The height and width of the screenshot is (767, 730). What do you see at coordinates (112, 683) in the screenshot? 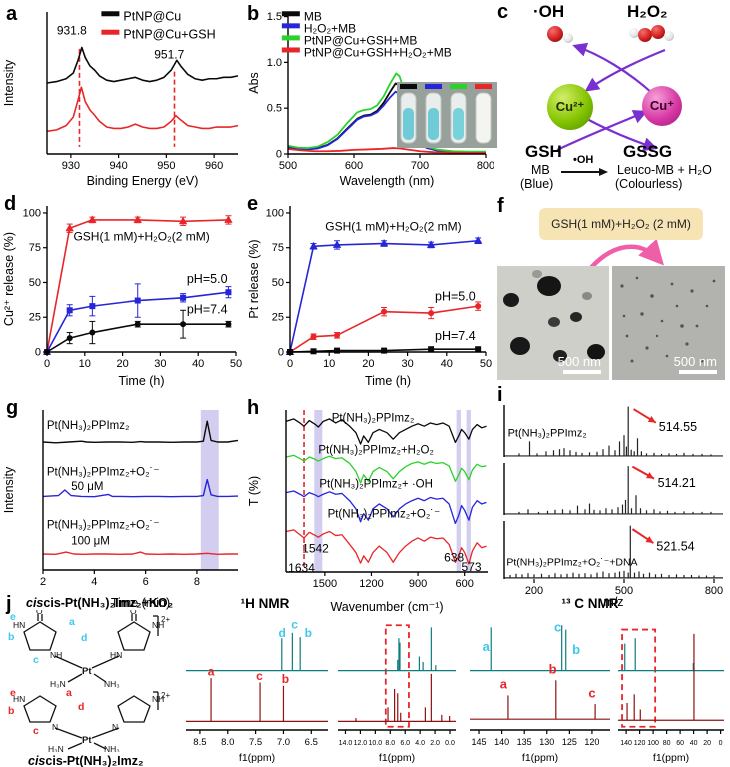
I see `ammine-1b: NH₃` at bounding box center [112, 683].